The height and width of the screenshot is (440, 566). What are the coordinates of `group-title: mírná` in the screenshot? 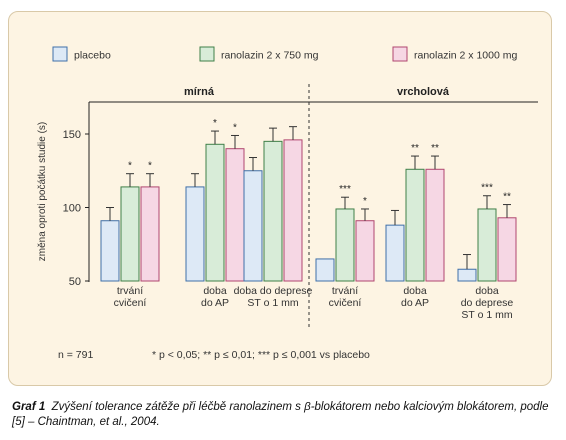 It's located at (199, 92).